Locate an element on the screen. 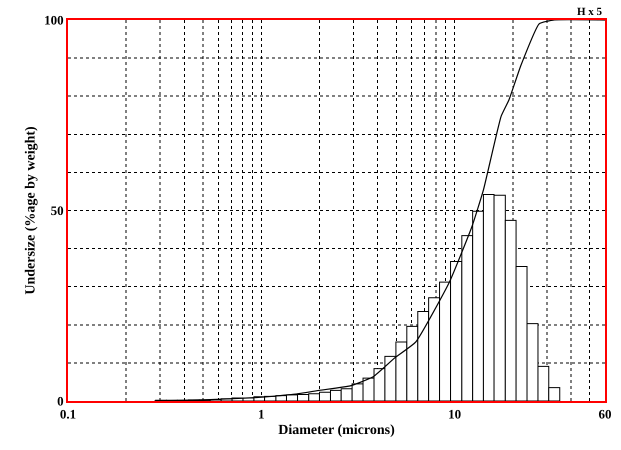  text: H x 5 is located at coordinates (590, 12).